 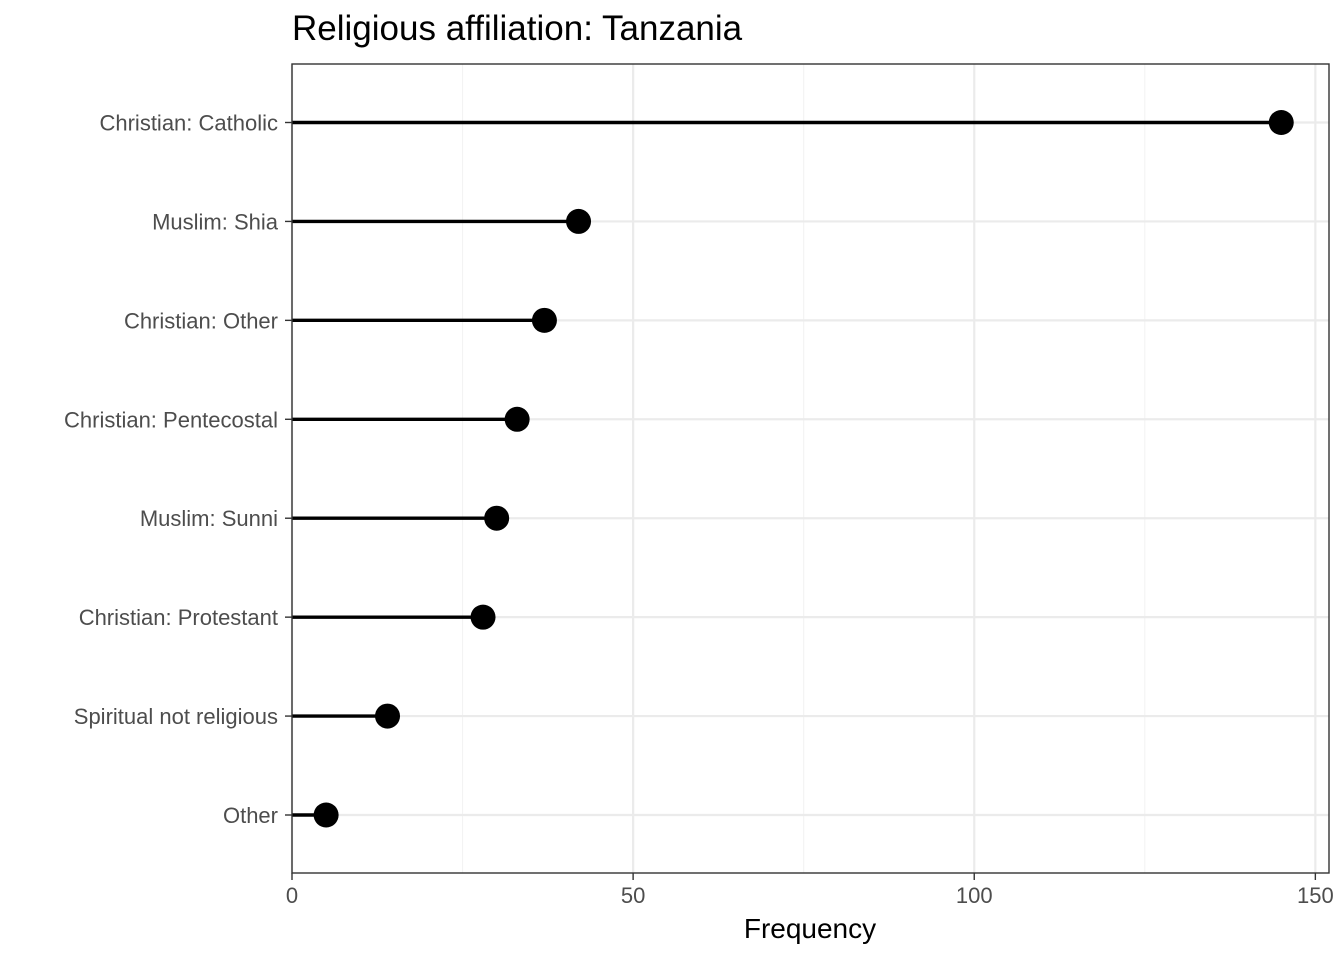 I want to click on x-tick-label: 50, so click(x=633, y=895).